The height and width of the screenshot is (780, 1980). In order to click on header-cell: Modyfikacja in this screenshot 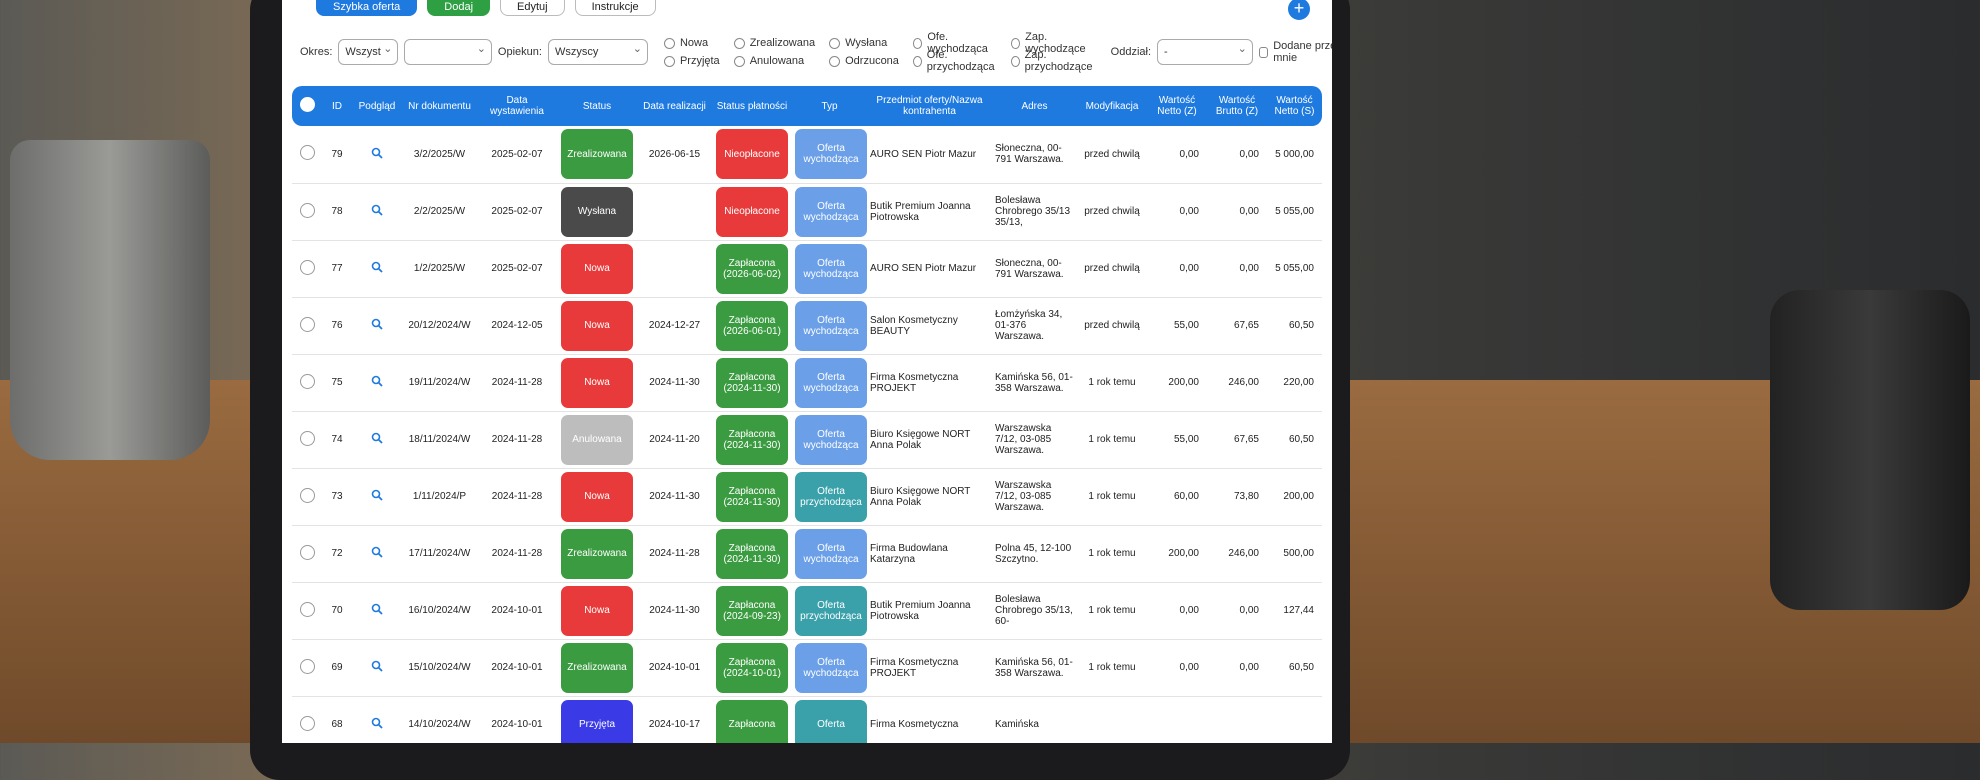, I will do `click(1112, 106)`.